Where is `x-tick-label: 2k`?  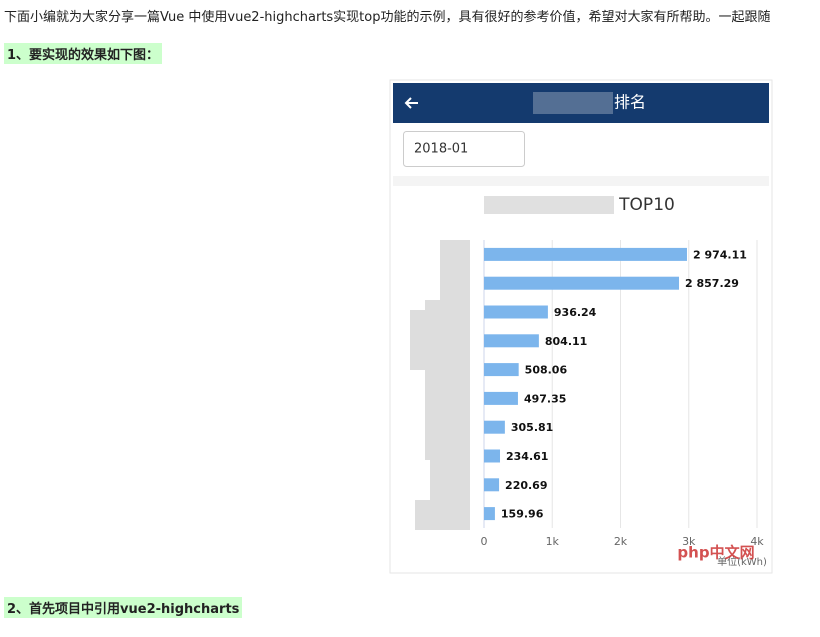 x-tick-label: 2k is located at coordinates (621, 541).